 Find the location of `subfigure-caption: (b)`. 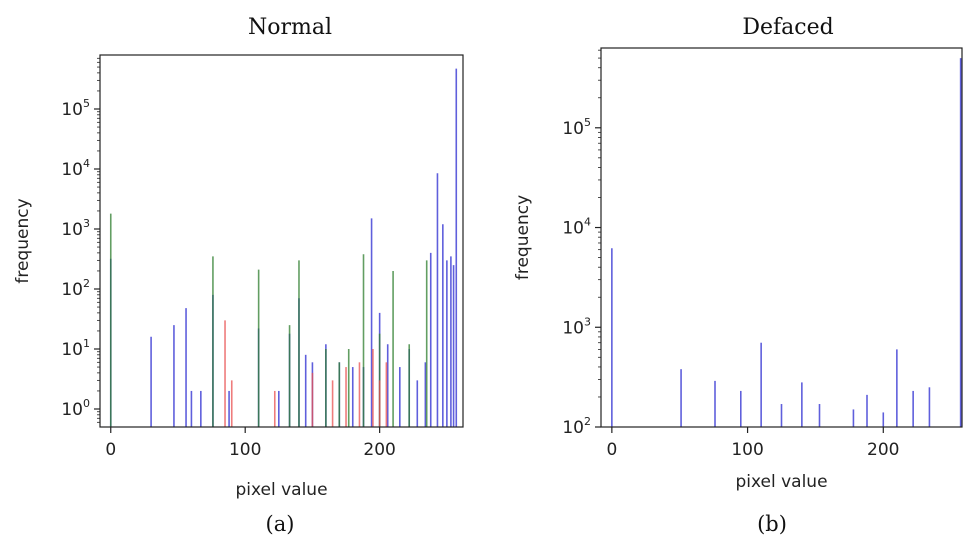

subfigure-caption: (b) is located at coordinates (772, 524).